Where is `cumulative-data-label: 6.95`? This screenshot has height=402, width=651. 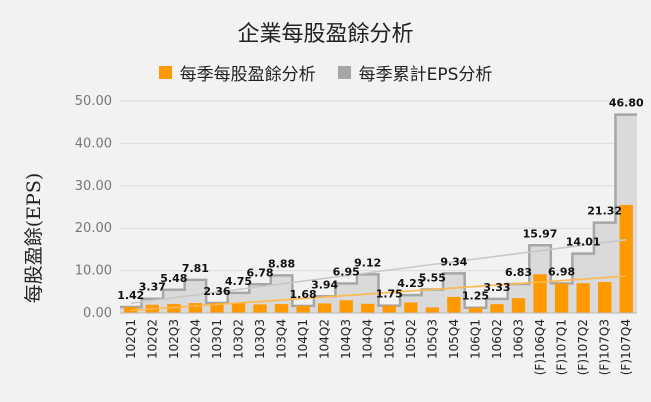 cumulative-data-label: 6.95 is located at coordinates (346, 272).